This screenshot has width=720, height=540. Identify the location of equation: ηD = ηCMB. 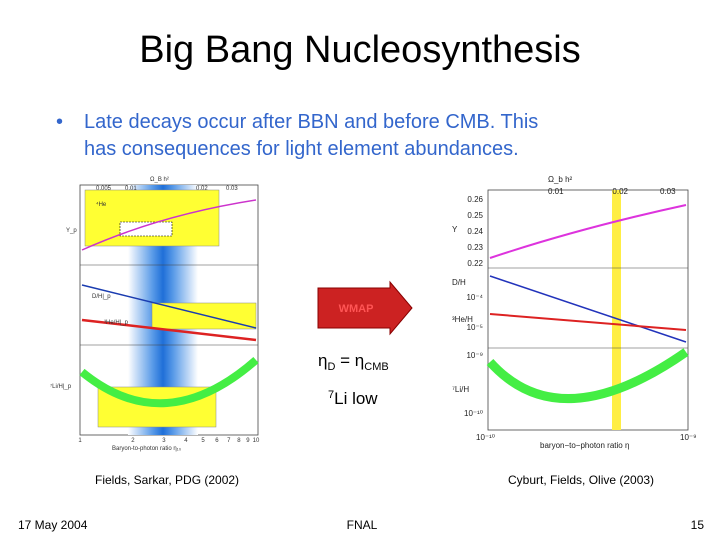
(353, 362).